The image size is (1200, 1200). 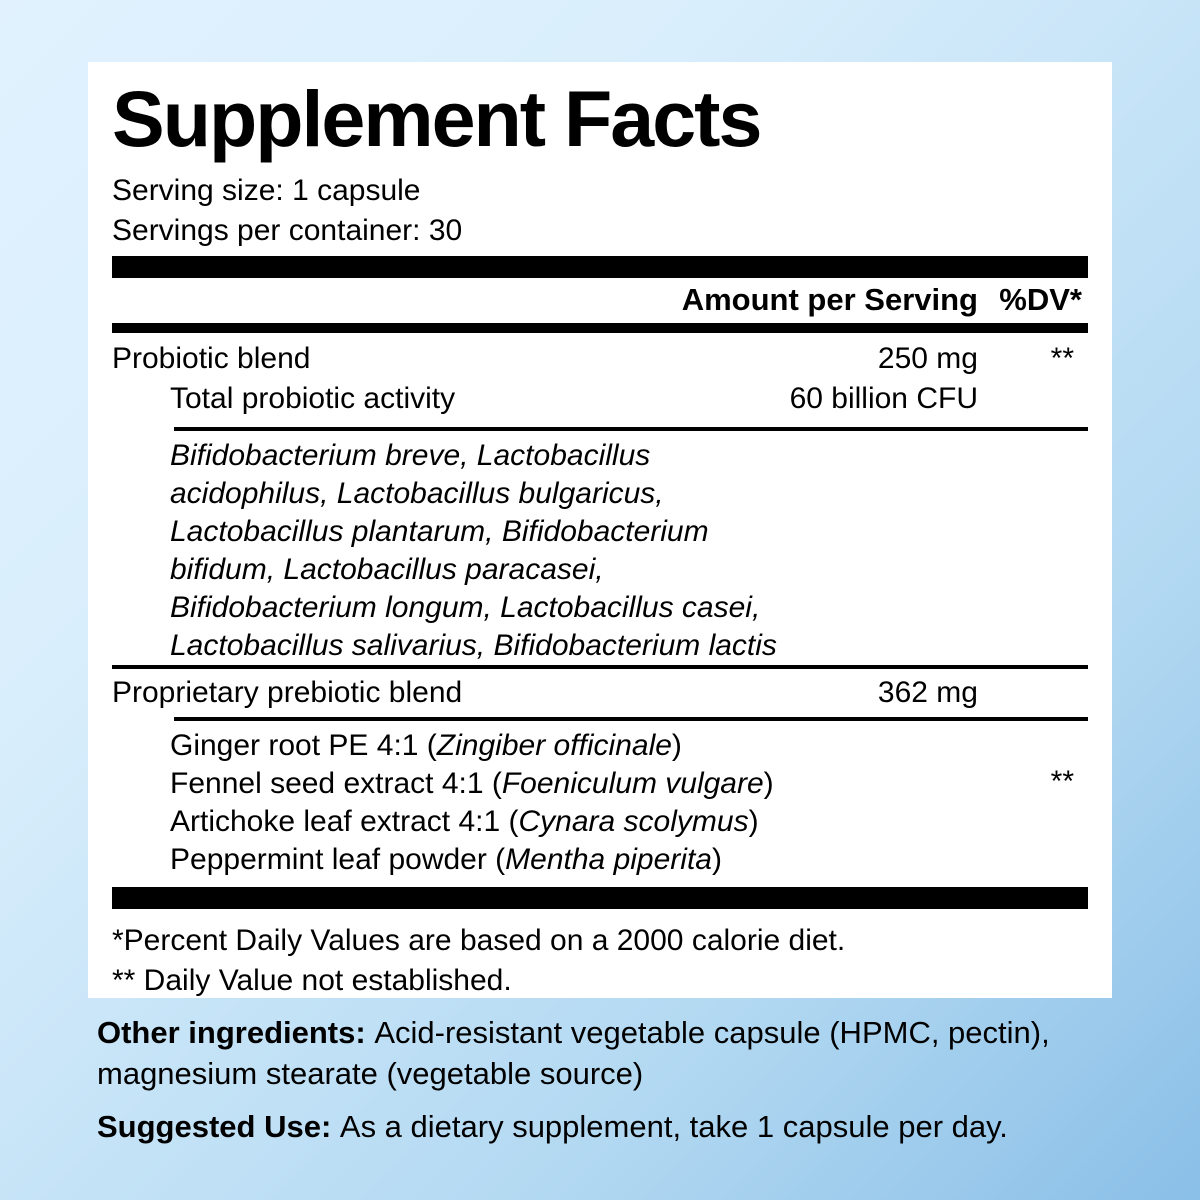 I want to click on latin-name: Foeniculum vulgare, so click(x=632, y=783).